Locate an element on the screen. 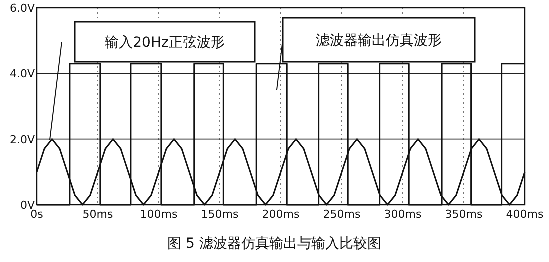  x-tick-label: 150ms is located at coordinates (220, 214).